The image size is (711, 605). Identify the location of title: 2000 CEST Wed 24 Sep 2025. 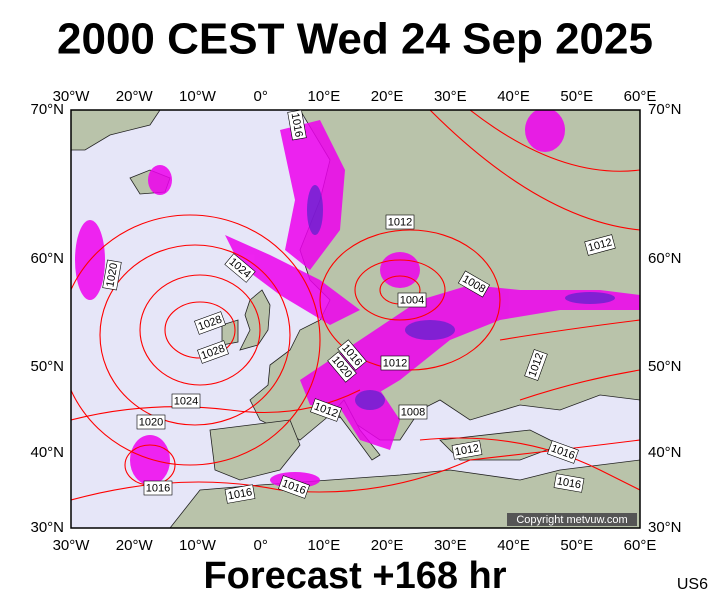
(355, 39).